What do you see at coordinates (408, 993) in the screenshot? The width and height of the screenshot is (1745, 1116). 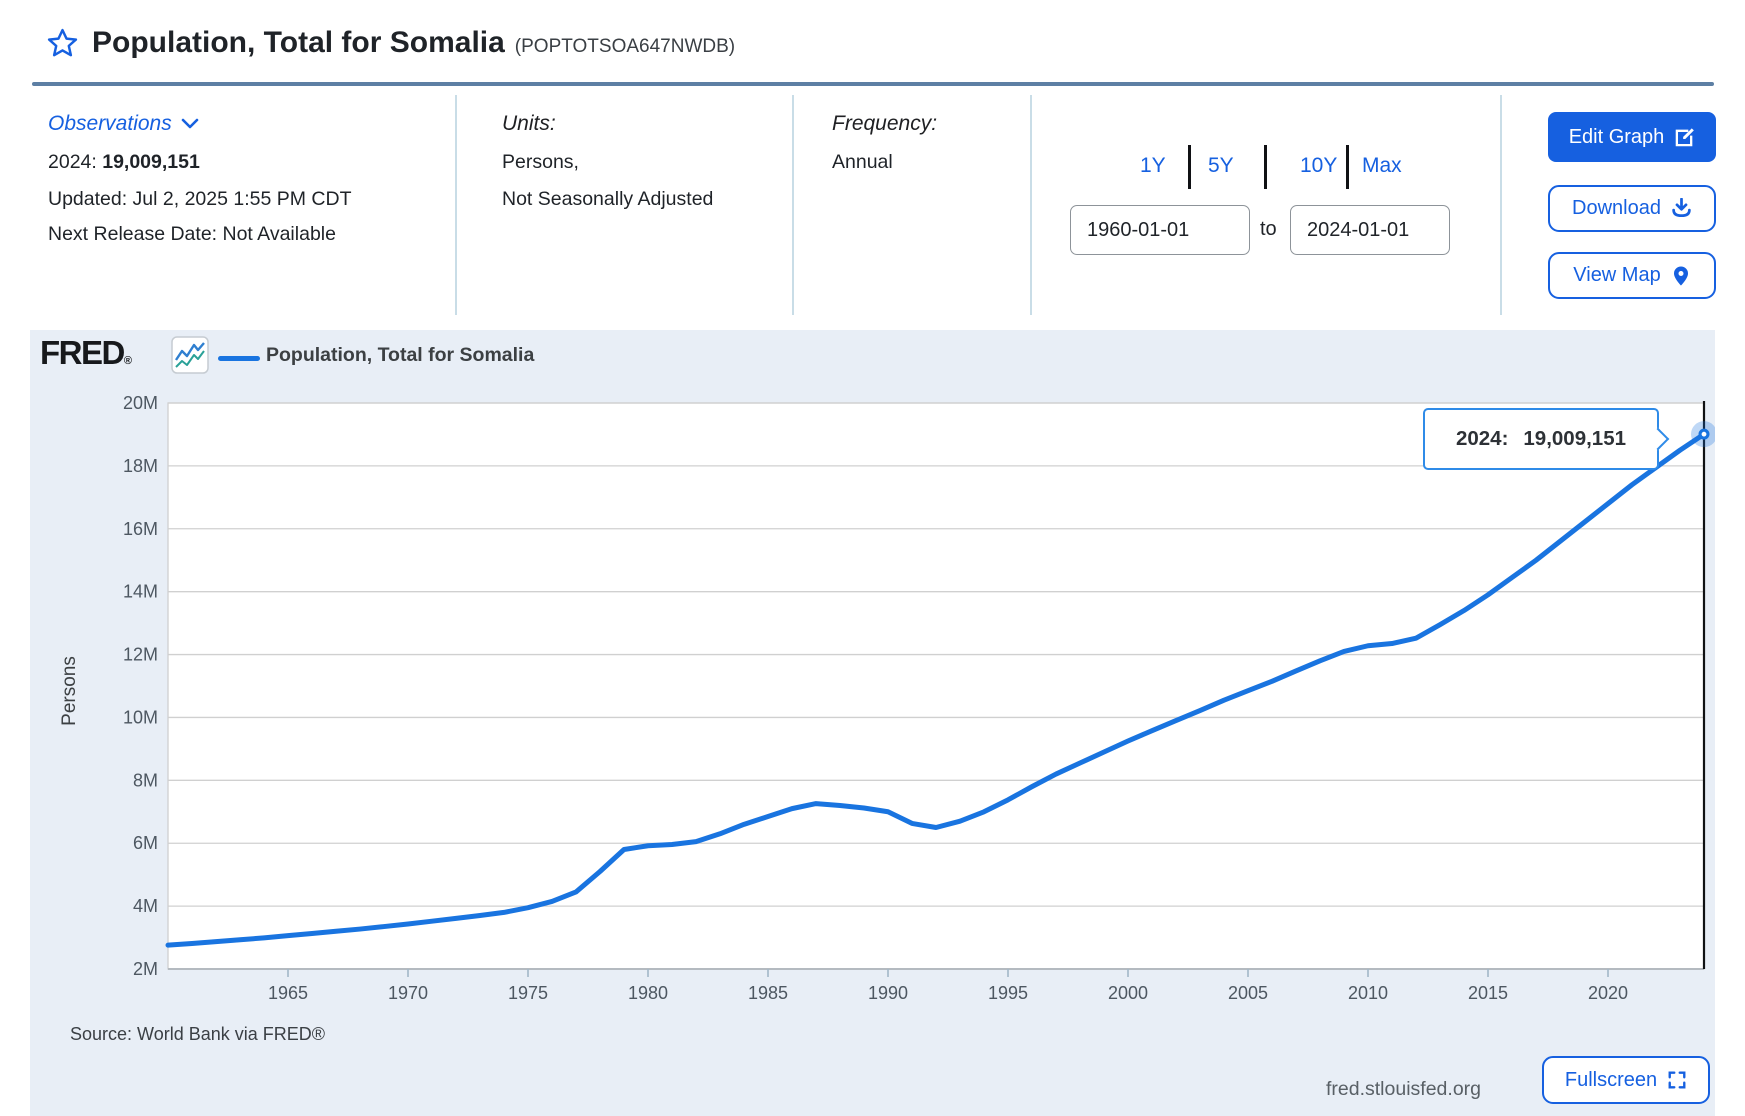 I see `x-tick-label: 1970` at bounding box center [408, 993].